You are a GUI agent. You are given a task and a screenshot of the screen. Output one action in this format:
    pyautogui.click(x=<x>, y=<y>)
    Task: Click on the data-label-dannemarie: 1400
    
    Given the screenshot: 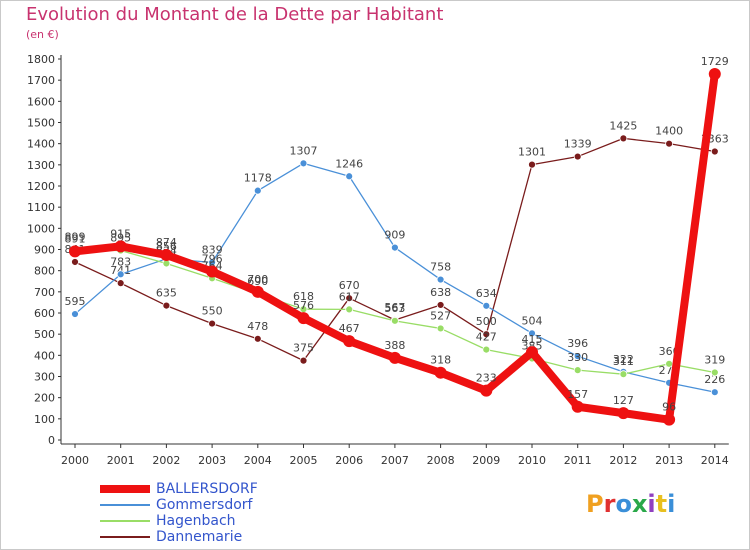 What is the action you would take?
    pyautogui.click(x=669, y=131)
    